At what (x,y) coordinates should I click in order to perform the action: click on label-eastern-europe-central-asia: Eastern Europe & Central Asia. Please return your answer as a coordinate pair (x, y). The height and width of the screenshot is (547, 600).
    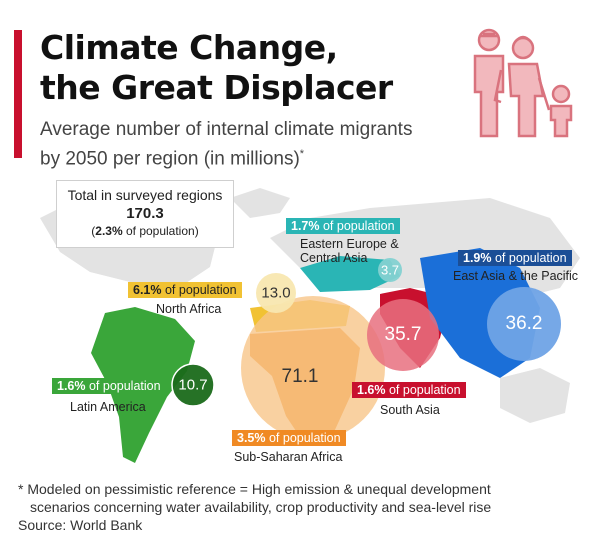
    Looking at the image, I should click on (349, 251).